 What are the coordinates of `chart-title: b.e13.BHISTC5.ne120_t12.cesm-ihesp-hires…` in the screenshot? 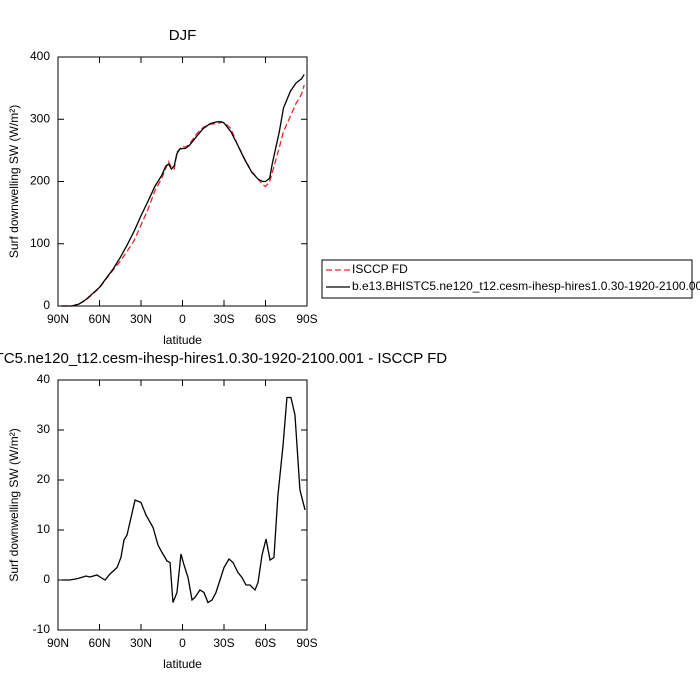 It's located at (223, 358).